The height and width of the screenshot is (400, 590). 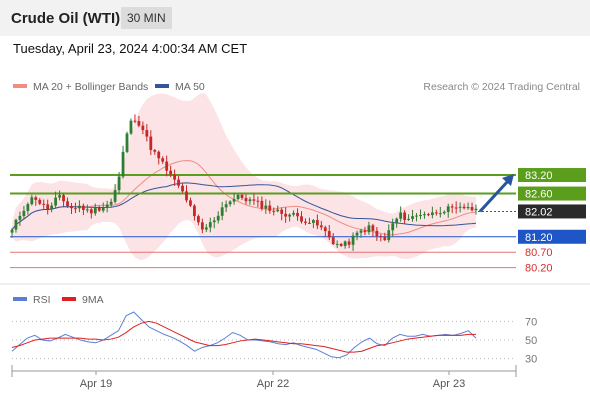 What do you see at coordinates (539, 238) in the screenshot?
I see `support-label: 81.20` at bounding box center [539, 238].